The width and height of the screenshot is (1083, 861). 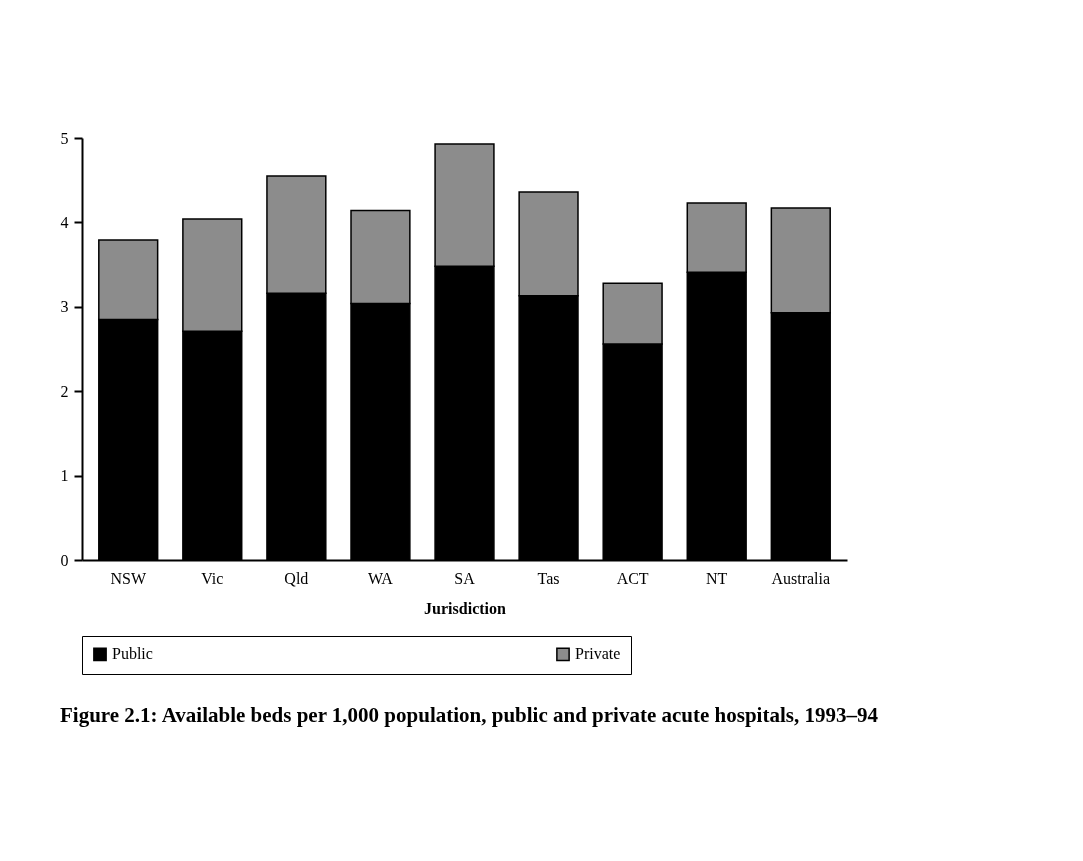 I want to click on text: Figure 2.1: Available beds per 1,000 population, public and private acute hospitals, 1993–94, so click(x=469, y=714).